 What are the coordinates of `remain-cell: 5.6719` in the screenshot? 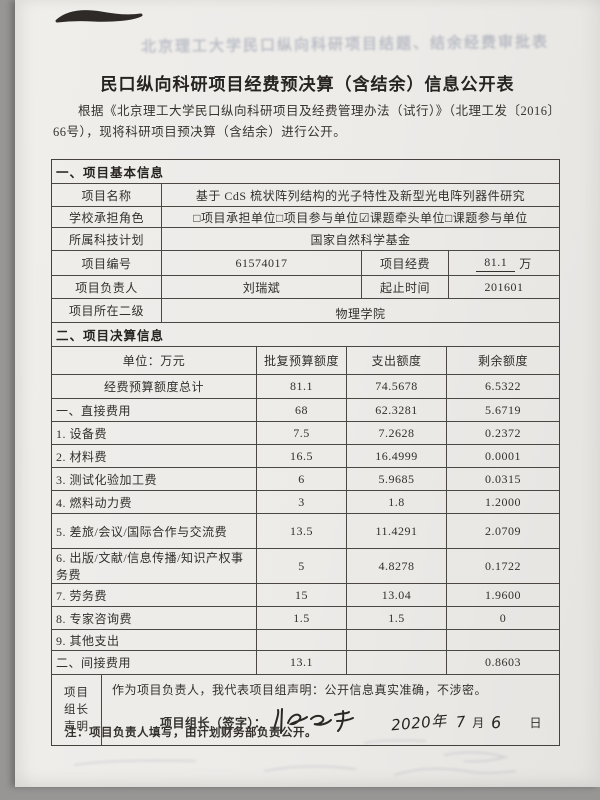 It's located at (503, 409).